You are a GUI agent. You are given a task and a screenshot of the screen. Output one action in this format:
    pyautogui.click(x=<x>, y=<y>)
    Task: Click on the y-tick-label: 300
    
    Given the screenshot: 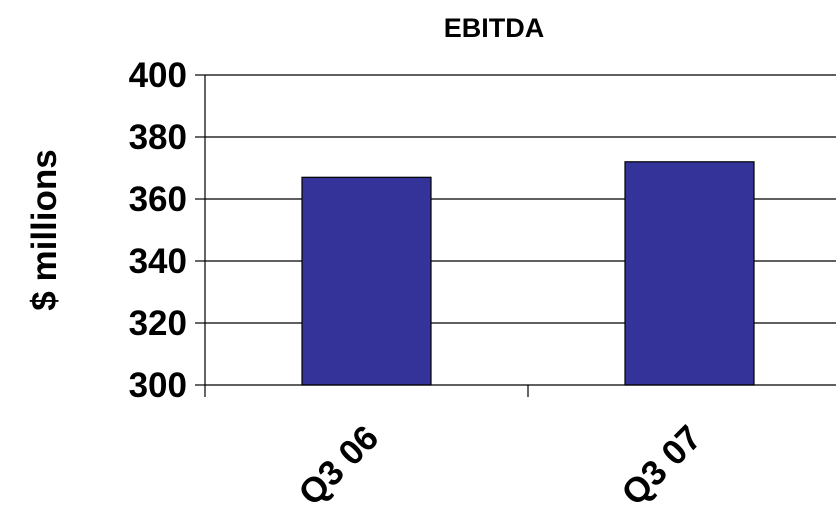 What is the action you would take?
    pyautogui.click(x=158, y=385)
    